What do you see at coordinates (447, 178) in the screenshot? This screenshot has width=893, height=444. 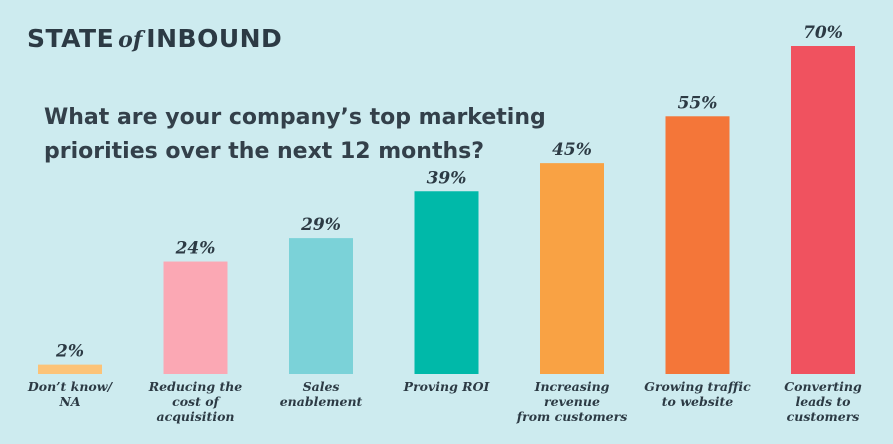 I see `value-label-3: 39%` at bounding box center [447, 178].